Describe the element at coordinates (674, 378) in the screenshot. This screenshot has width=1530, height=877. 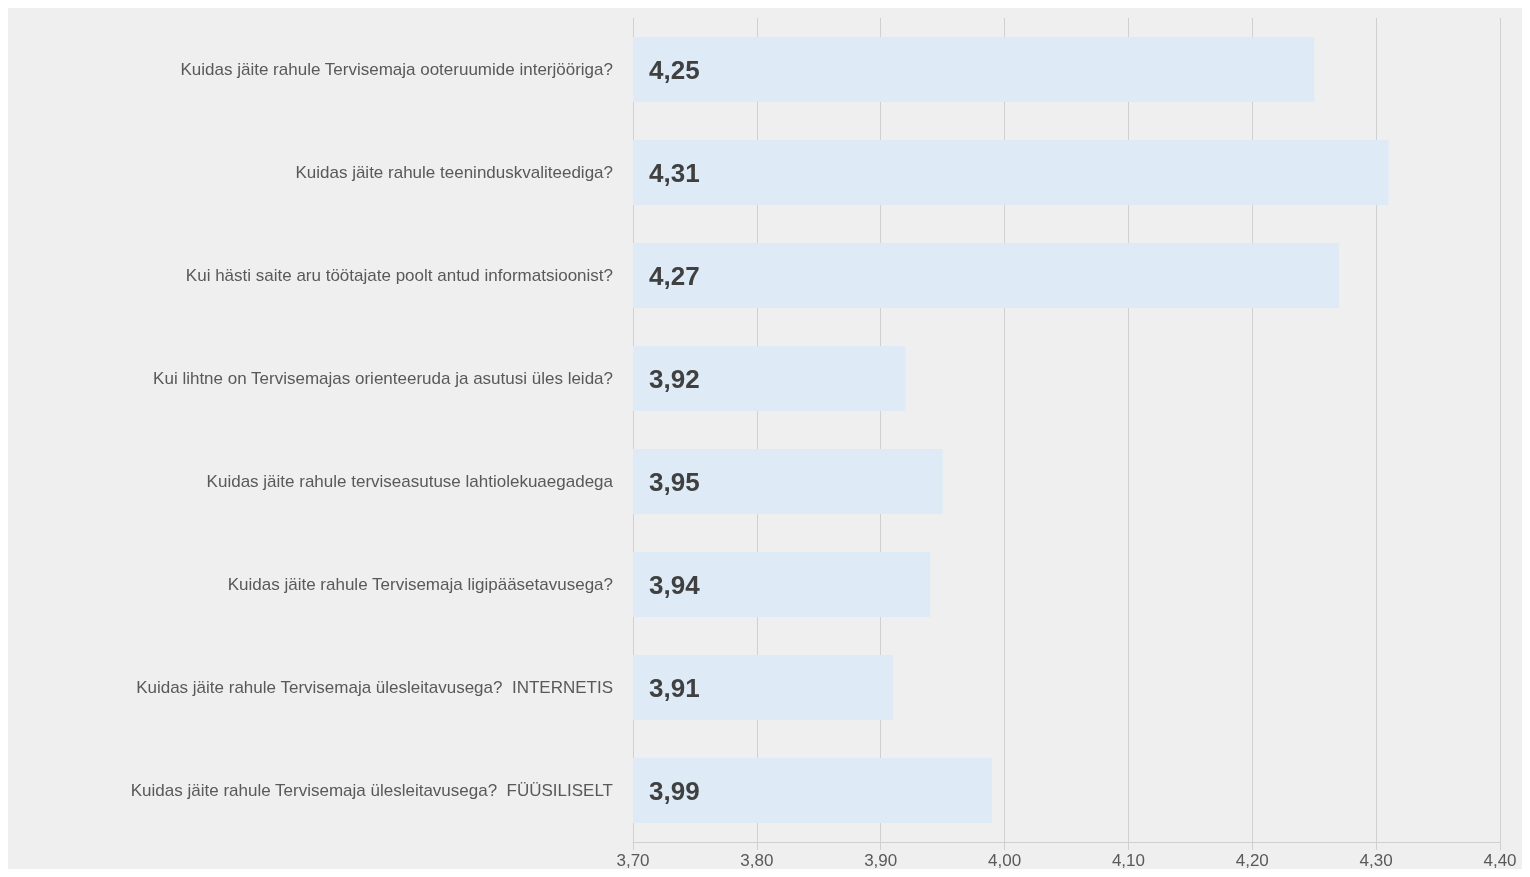
I see `data-label: 3,92` at that location.